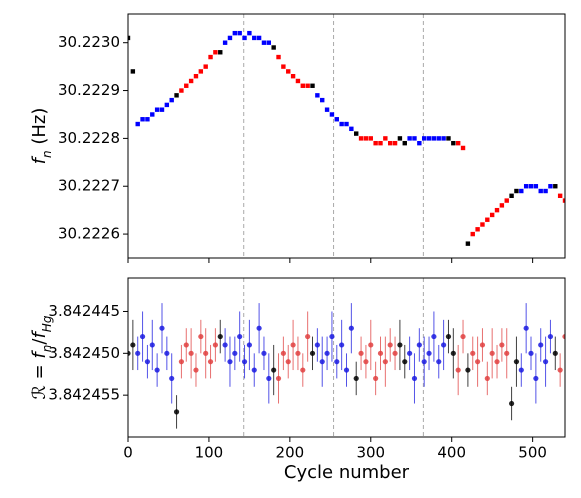 The image size is (581, 498). I want to click on label-part: n, so click(47, 349).